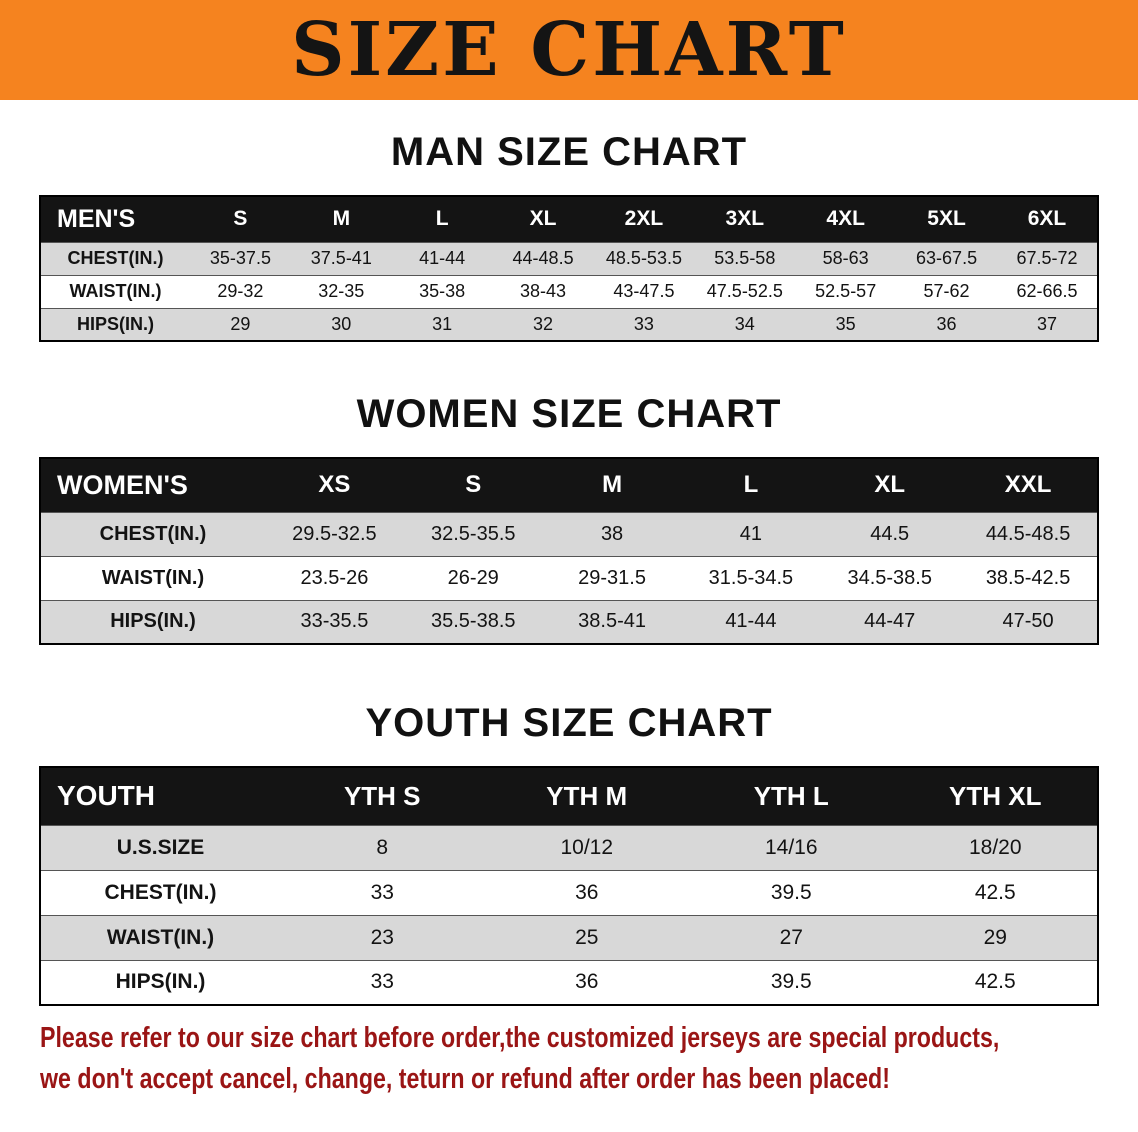 This screenshot has height=1132, width=1138. Describe the element at coordinates (341, 291) in the screenshot. I see `size-value-cell: 32-35` at that location.